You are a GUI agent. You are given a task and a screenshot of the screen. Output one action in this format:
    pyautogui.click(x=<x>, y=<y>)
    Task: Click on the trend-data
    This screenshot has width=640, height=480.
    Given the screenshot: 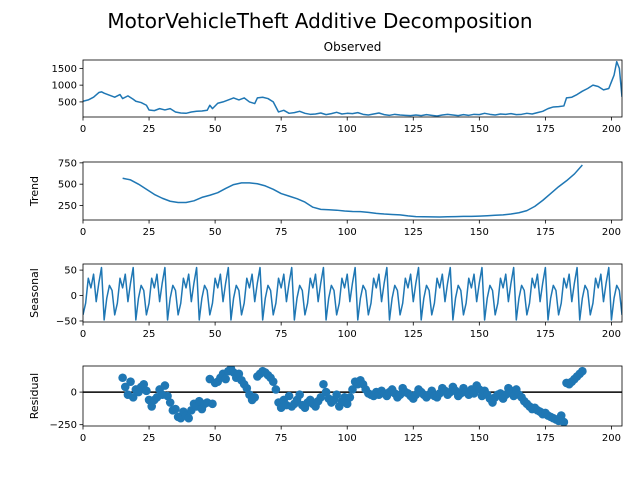 What is the action you would take?
    pyautogui.click(x=352, y=191)
    